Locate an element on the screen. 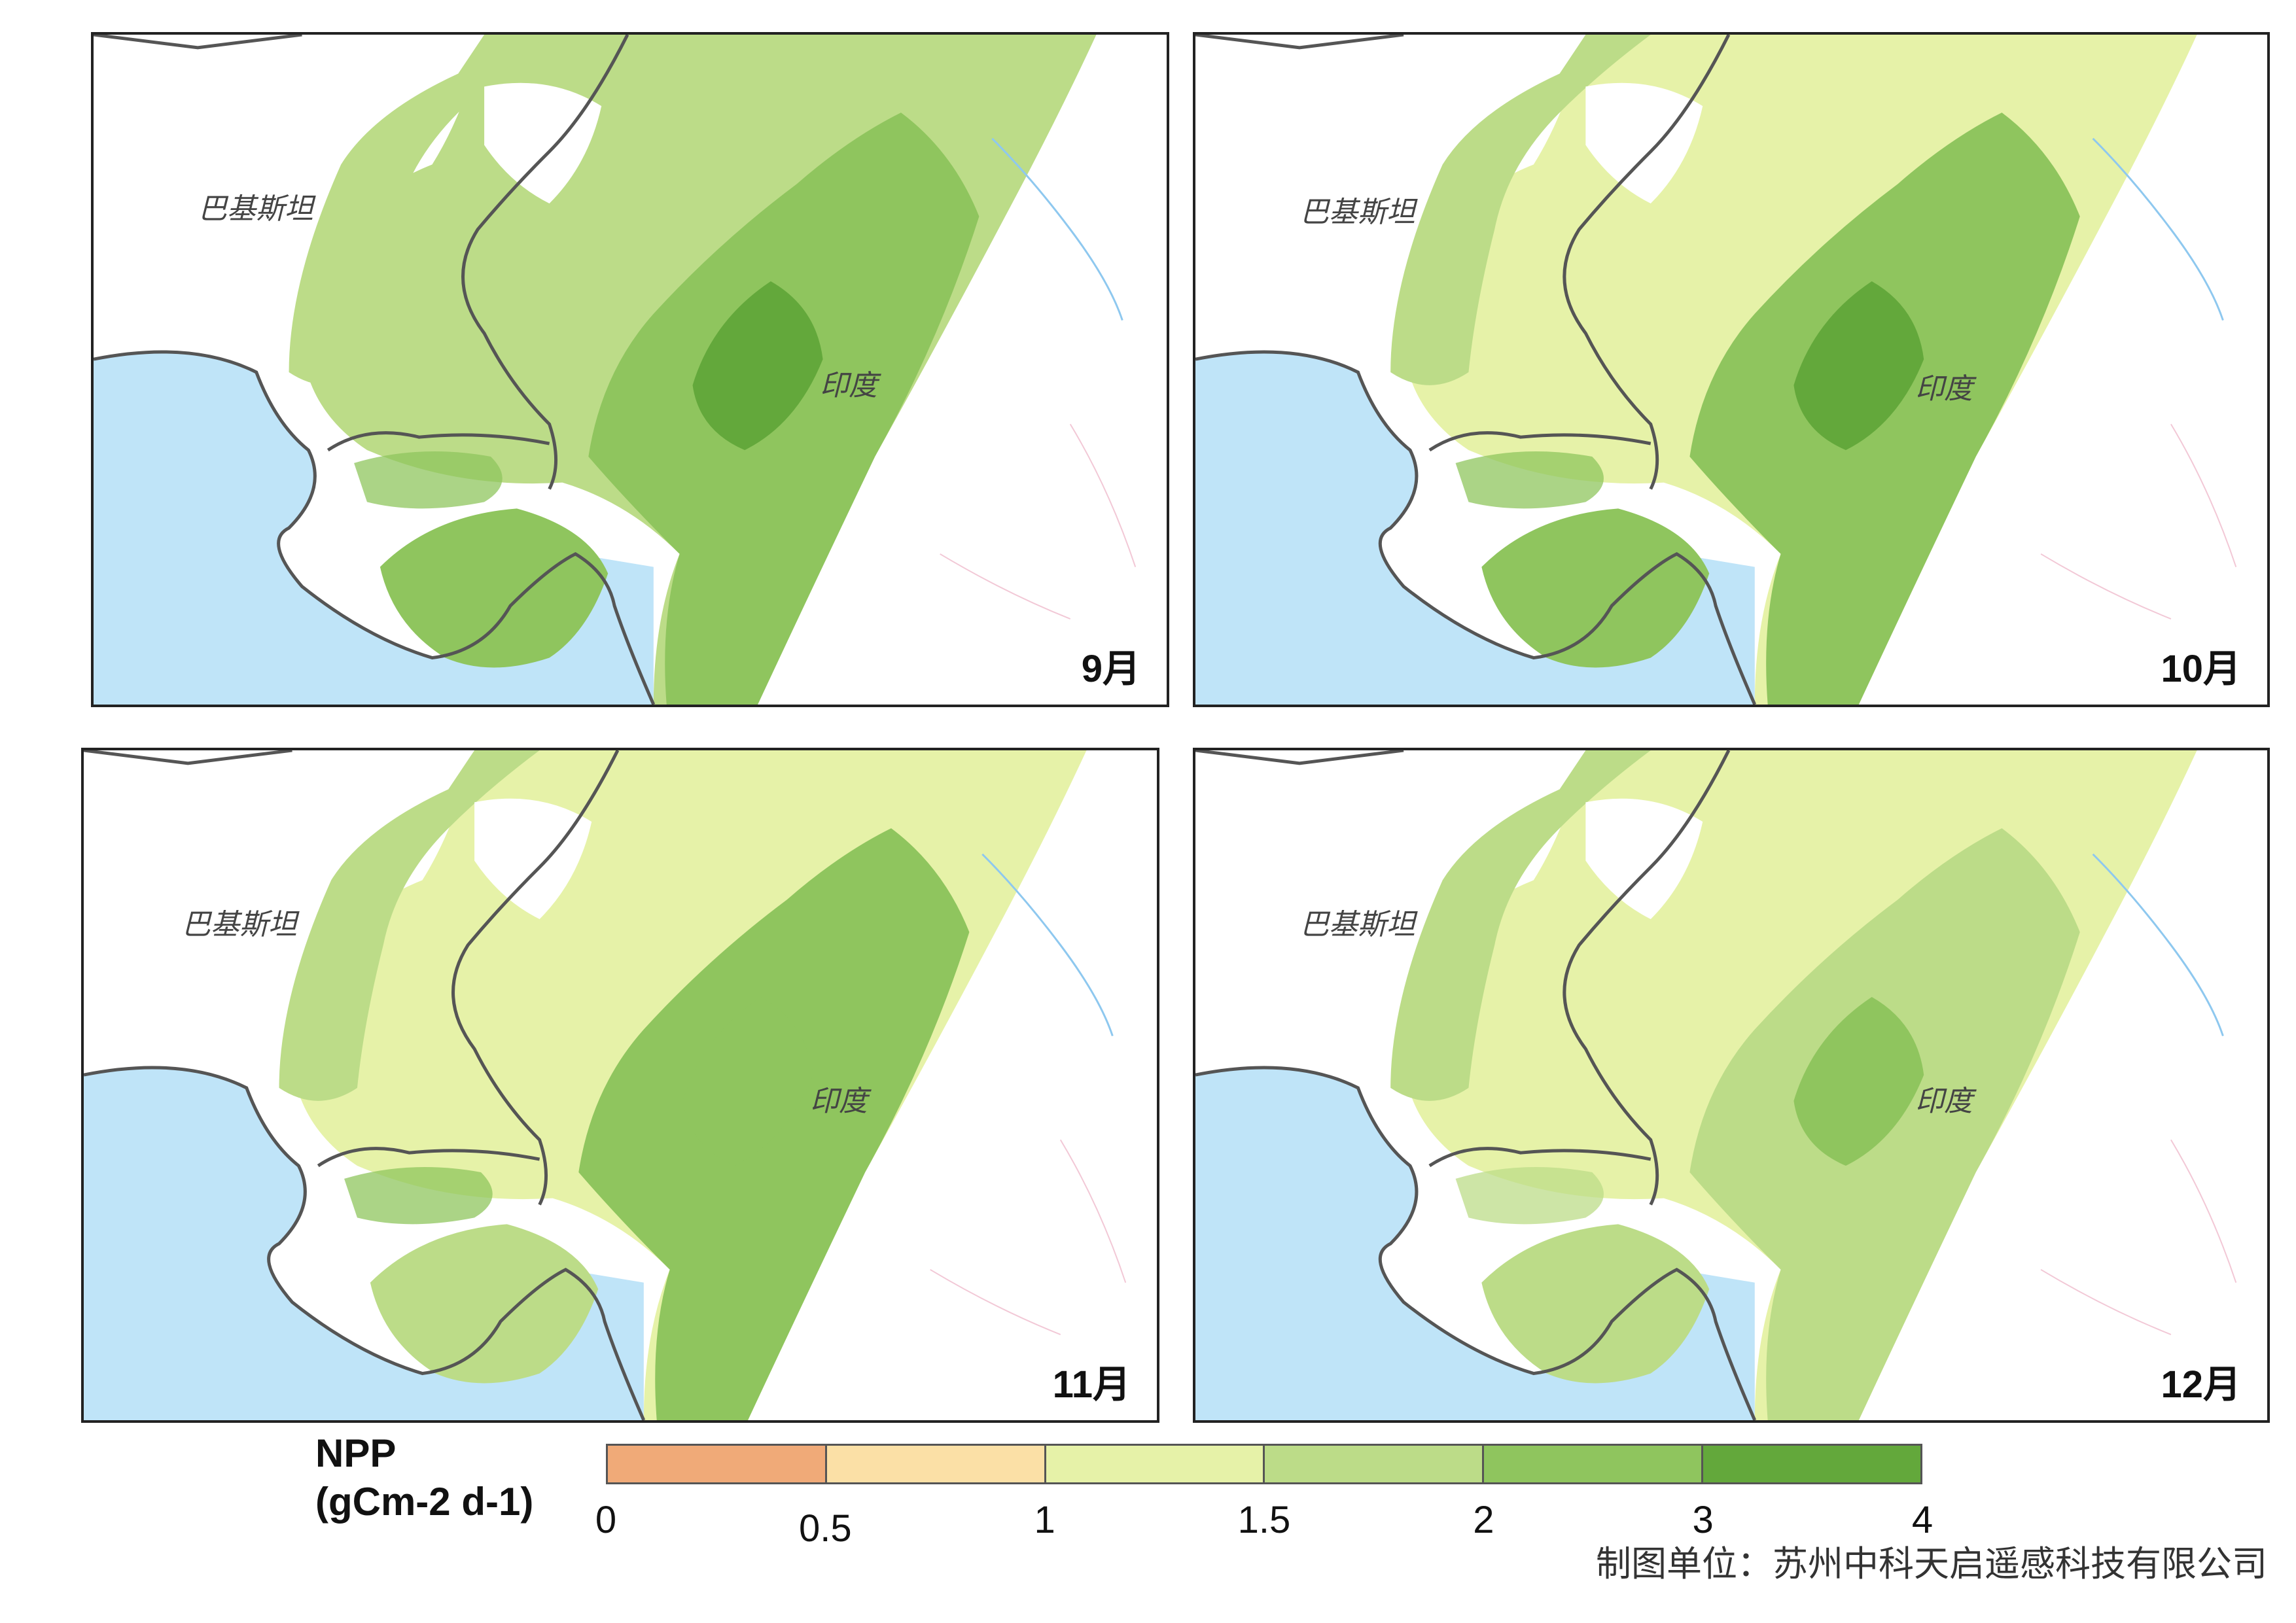  legend-tick-label: 1.5 is located at coordinates (1264, 1520).